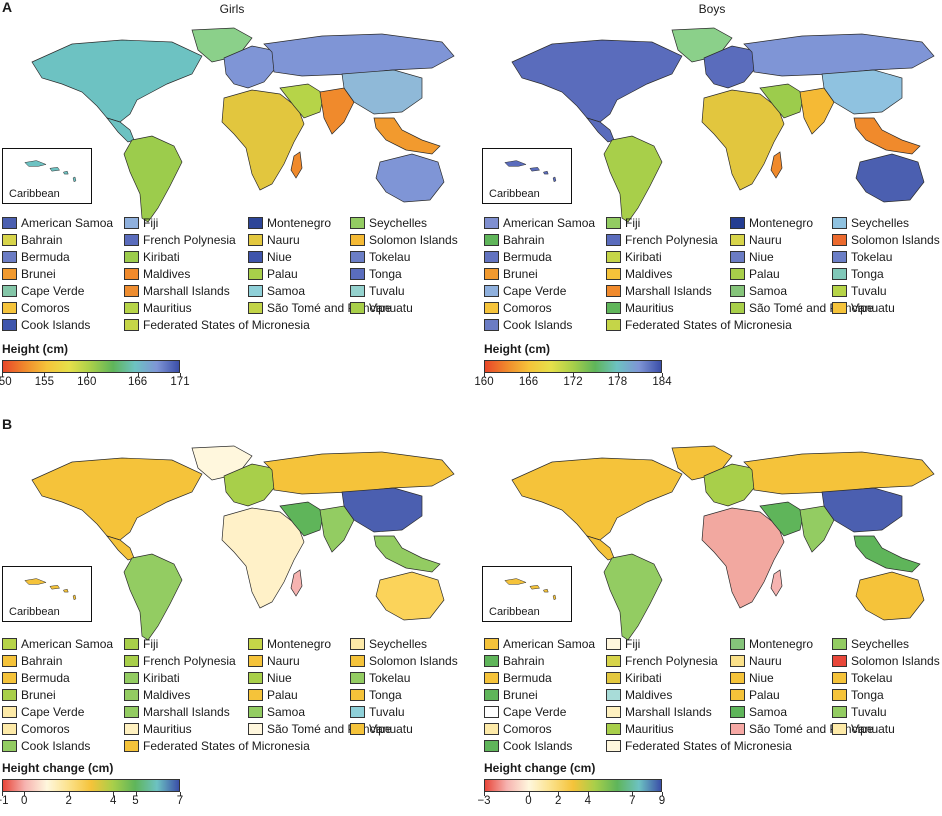 The width and height of the screenshot is (942, 816). Describe the element at coordinates (45, 729) in the screenshot. I see `legend-label: Comoros` at that location.